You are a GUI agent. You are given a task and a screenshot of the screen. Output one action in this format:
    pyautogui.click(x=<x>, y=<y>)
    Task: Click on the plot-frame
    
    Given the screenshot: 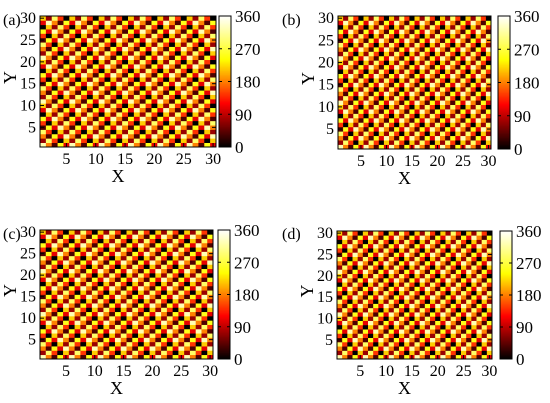 What is the action you would take?
    pyautogui.click(x=126, y=294)
    